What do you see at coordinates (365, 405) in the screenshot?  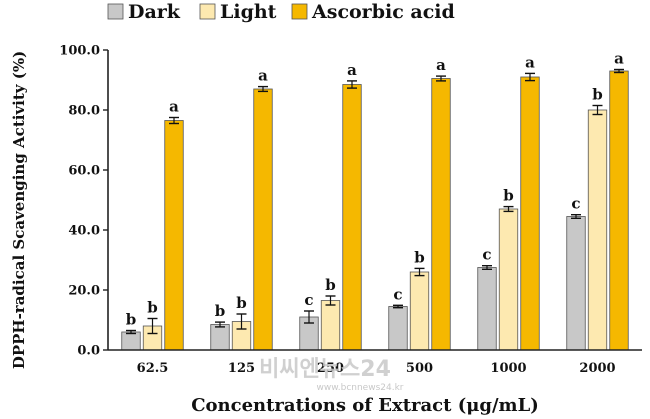 I see `x-axis-title: Concentrations of Extract (μg/mL)` at bounding box center [365, 405].